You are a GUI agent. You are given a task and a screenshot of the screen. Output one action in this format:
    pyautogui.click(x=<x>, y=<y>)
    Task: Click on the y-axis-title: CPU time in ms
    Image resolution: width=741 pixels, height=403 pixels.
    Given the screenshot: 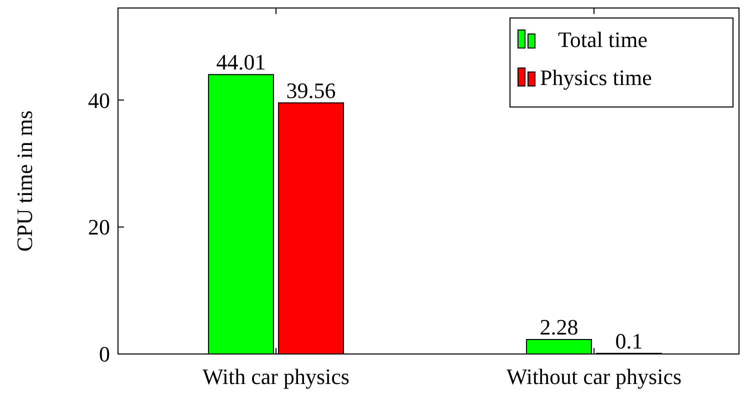 What is the action you would take?
    pyautogui.click(x=24, y=181)
    